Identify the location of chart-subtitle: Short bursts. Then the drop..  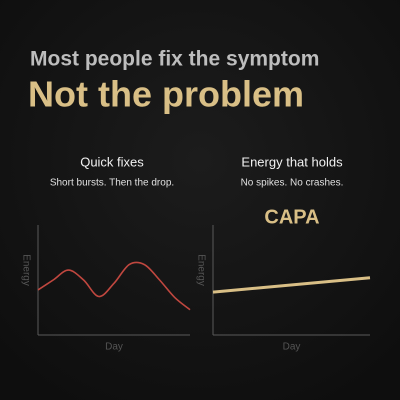
(112, 183).